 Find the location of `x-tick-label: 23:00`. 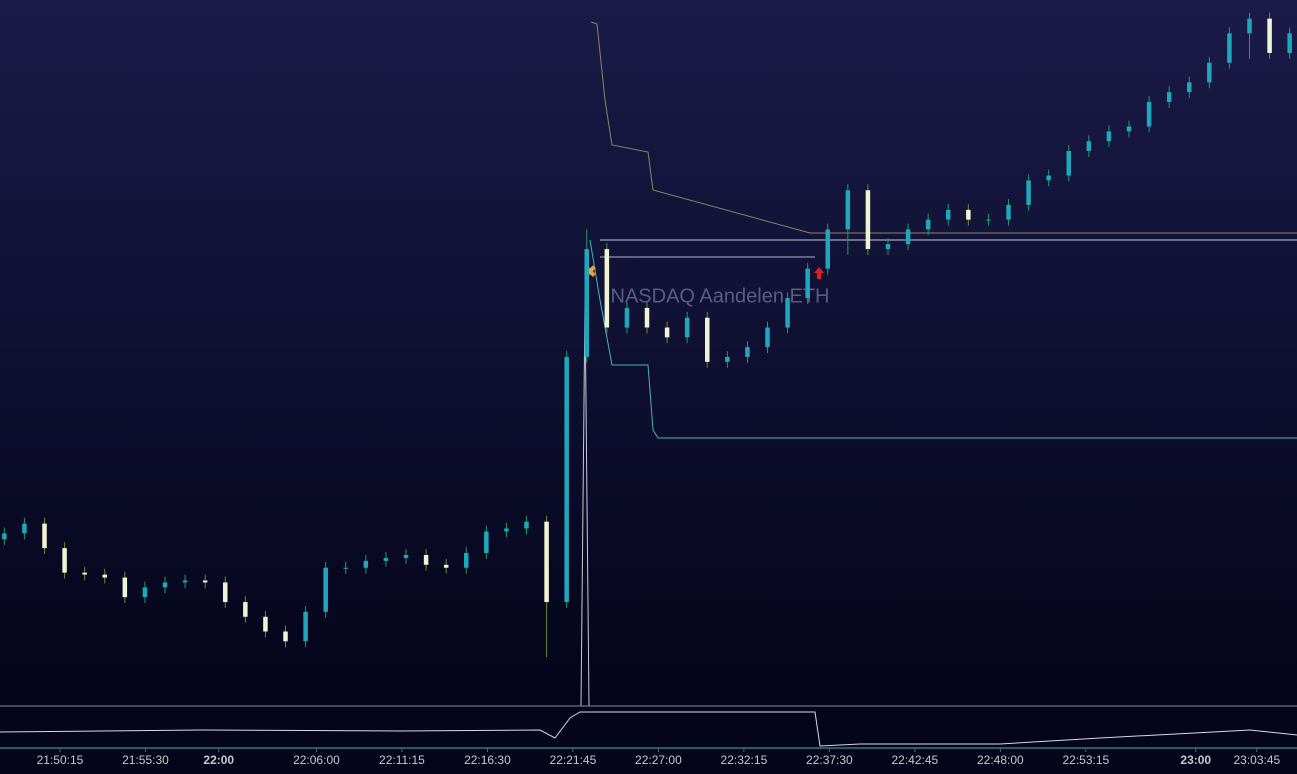

x-tick-label: 23:00 is located at coordinates (1195, 760).